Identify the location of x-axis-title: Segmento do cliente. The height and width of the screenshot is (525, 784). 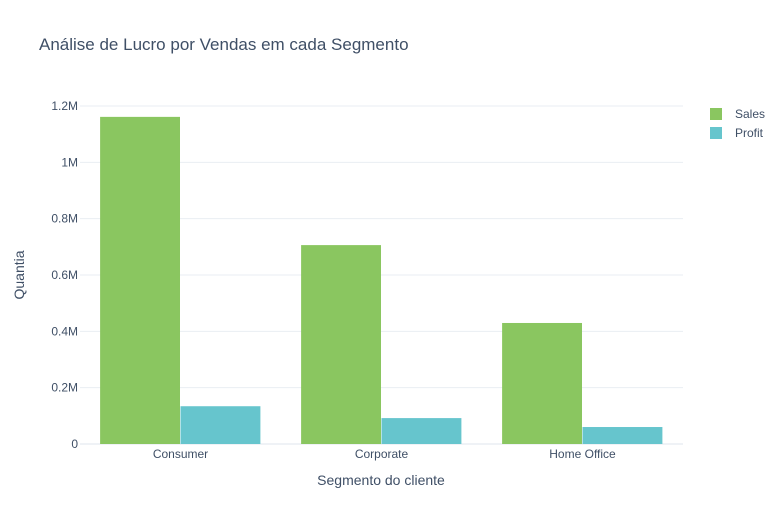
(381, 480).